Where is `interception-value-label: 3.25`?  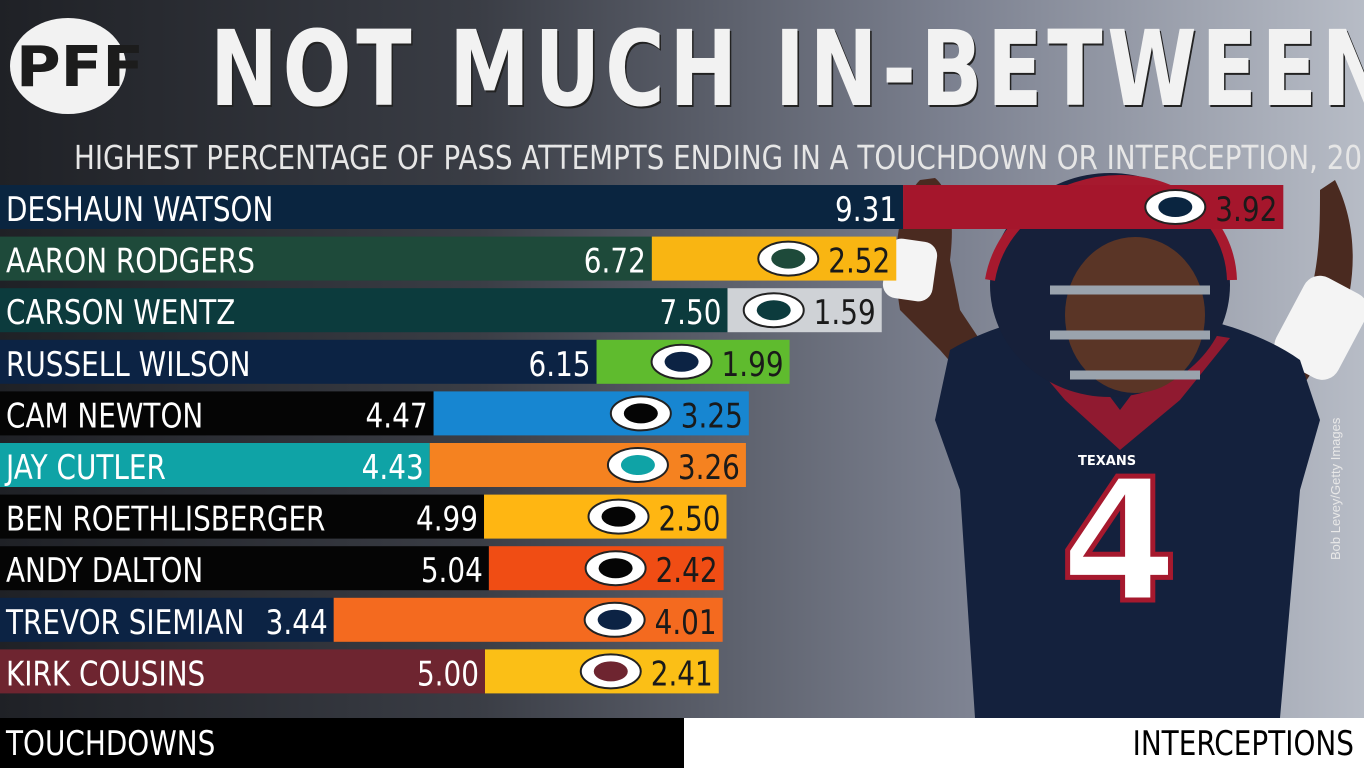
interception-value-label: 3.25 is located at coordinates (712, 416).